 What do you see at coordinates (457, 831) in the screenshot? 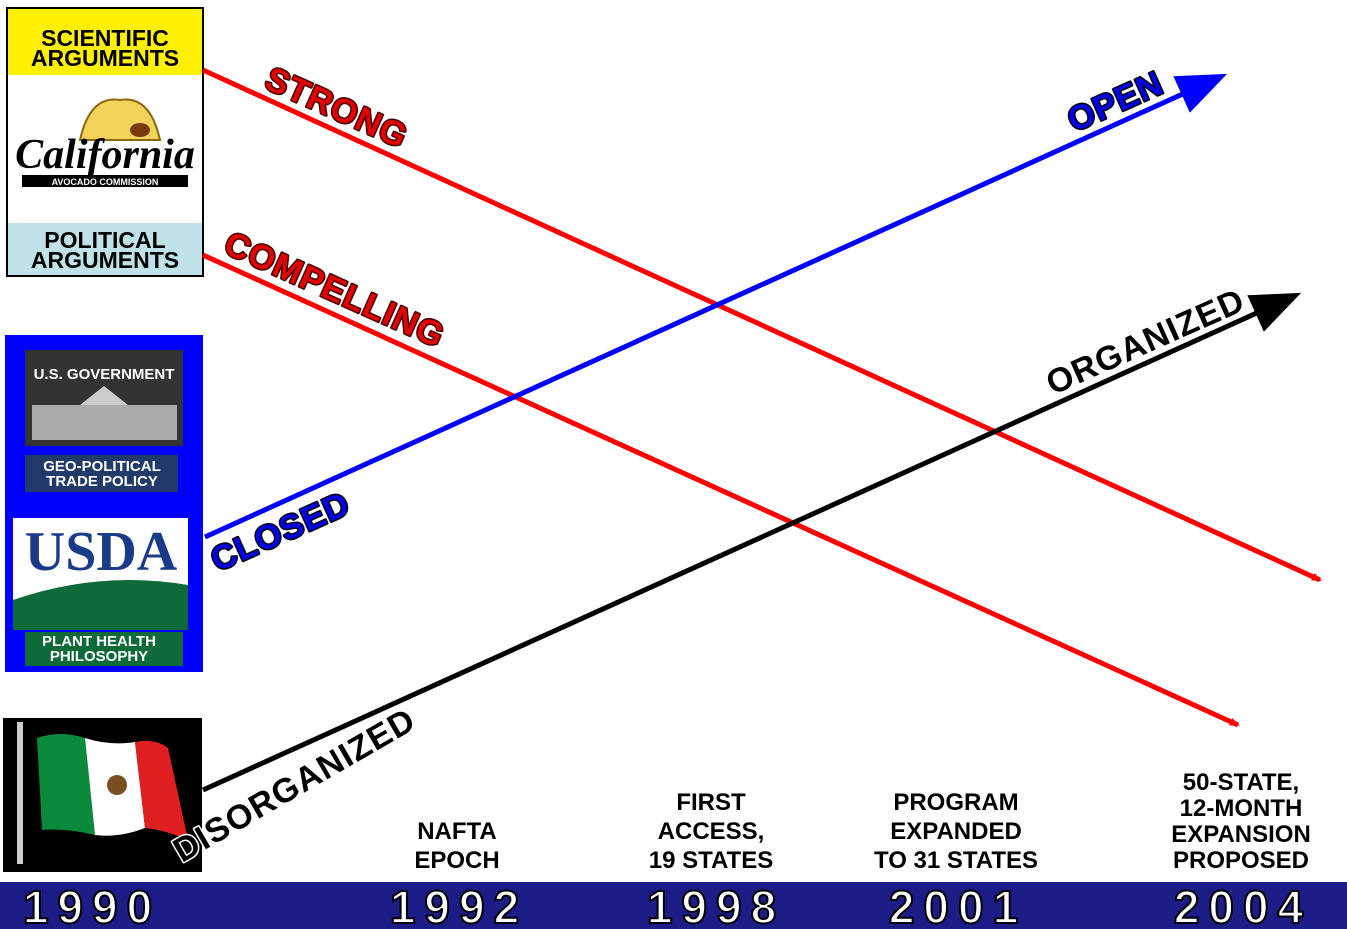
I see `event-label: NAFTA` at bounding box center [457, 831].